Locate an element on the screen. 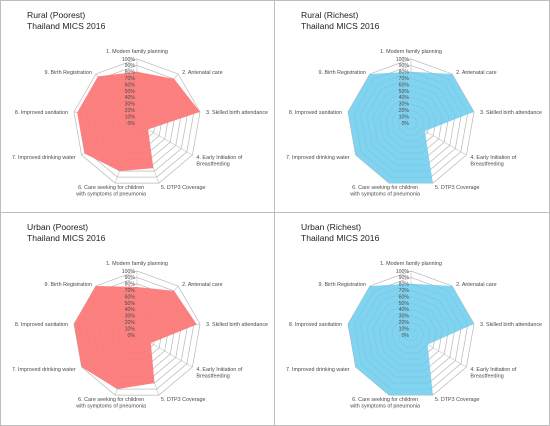  chart-title-block: Rural (Poorest) Thailand MICS 2016 is located at coordinates (66, 21).